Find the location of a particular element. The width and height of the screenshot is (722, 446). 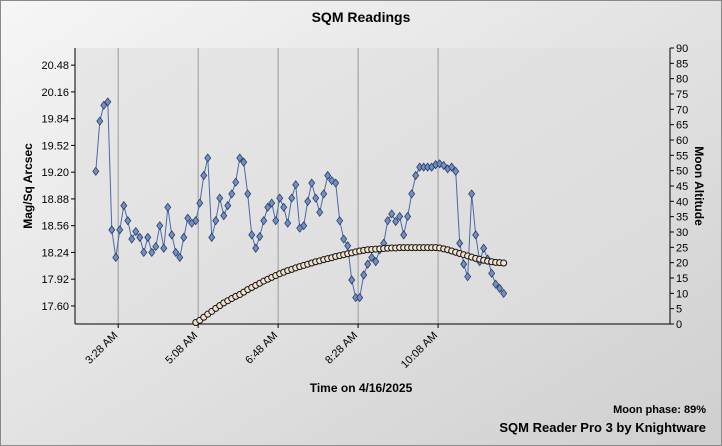

y-tick-label: 18.56 is located at coordinates (55, 227).